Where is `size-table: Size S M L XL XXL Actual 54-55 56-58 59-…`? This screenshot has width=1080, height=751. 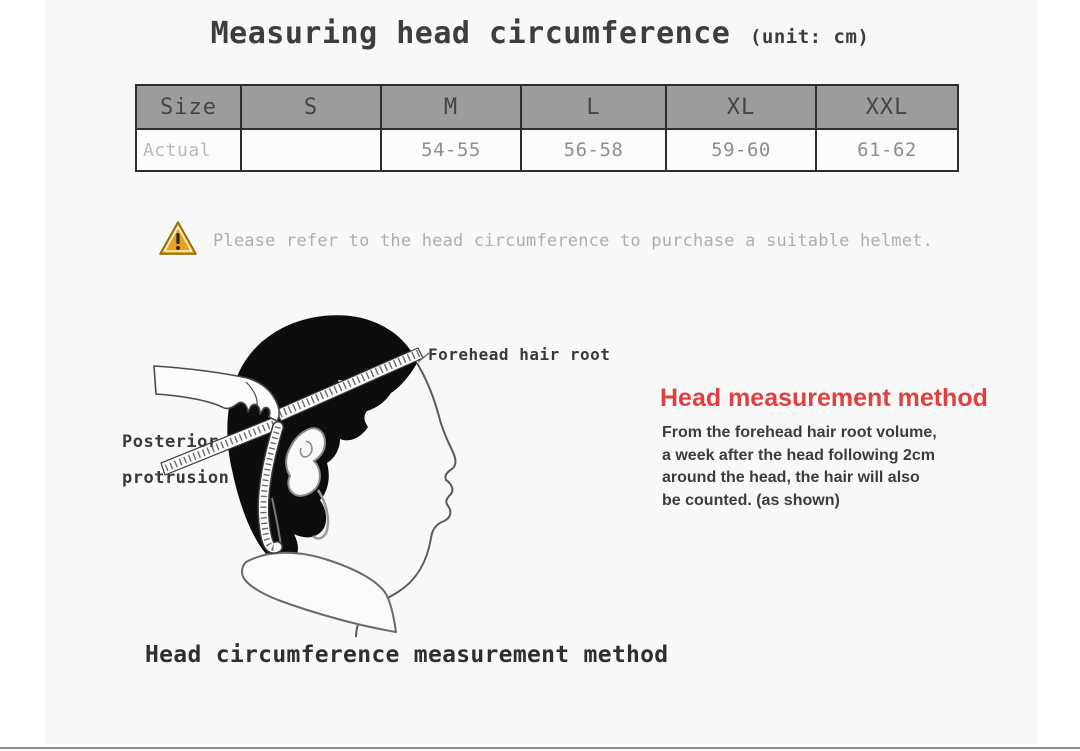
size-table: Size S M L XL XXL Actual 54-55 56-58 59-… is located at coordinates (547, 128).